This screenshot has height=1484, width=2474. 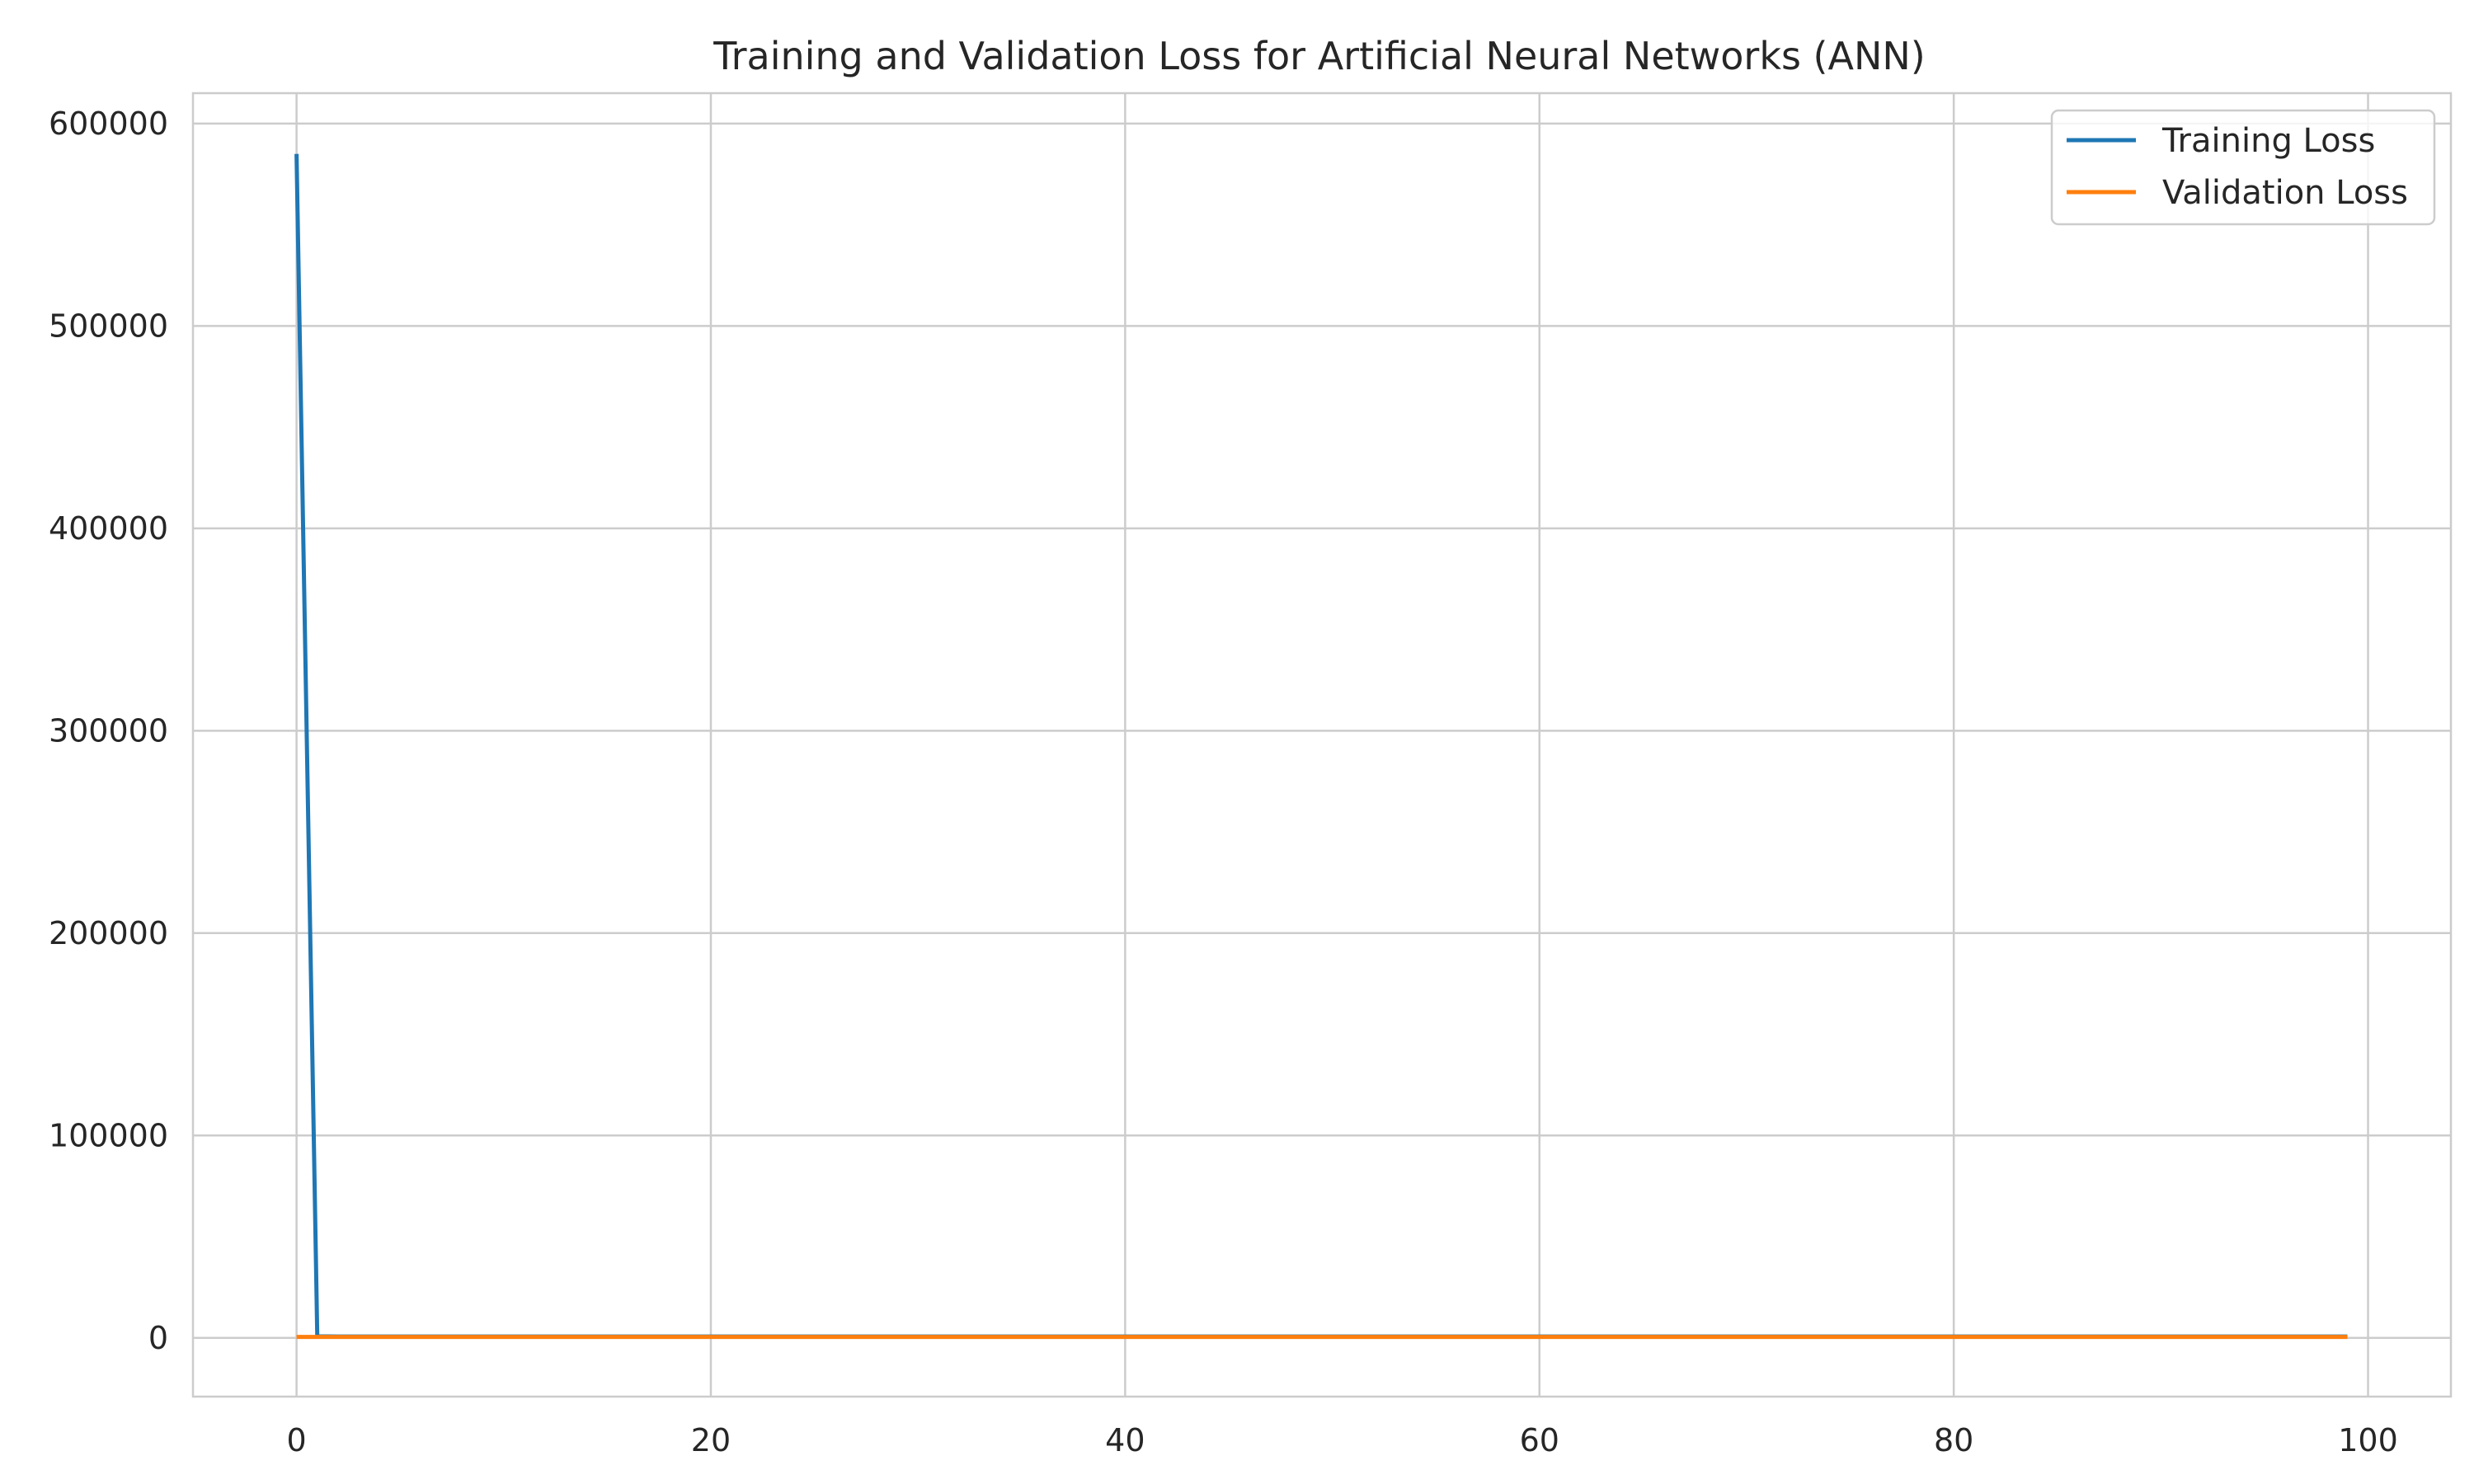 I want to click on legend-box, so click(x=2243, y=167).